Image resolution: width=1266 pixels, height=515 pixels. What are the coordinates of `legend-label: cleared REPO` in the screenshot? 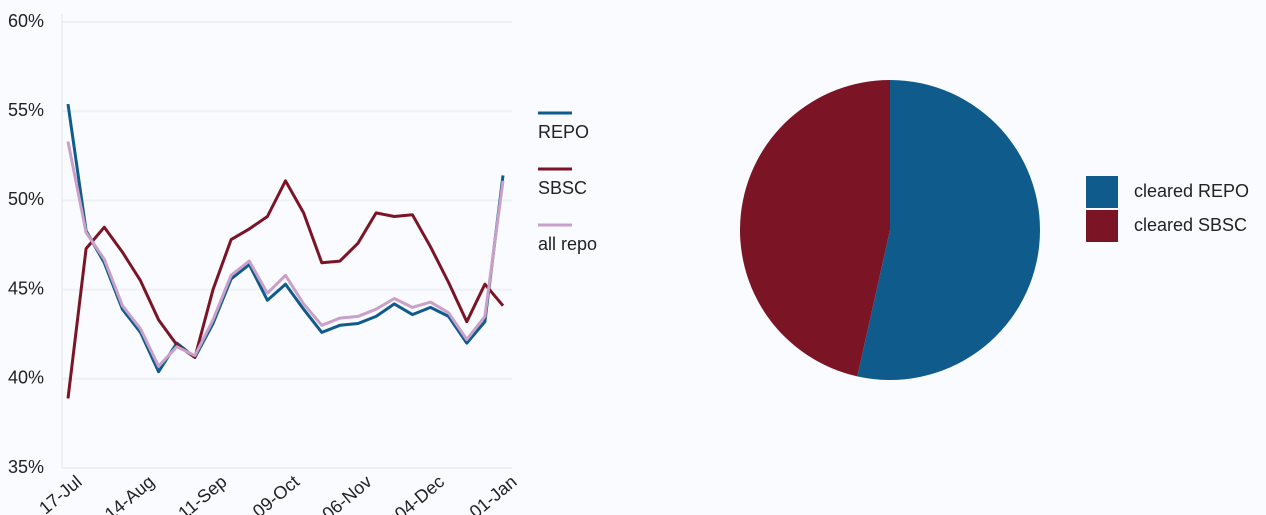 It's located at (1191, 191).